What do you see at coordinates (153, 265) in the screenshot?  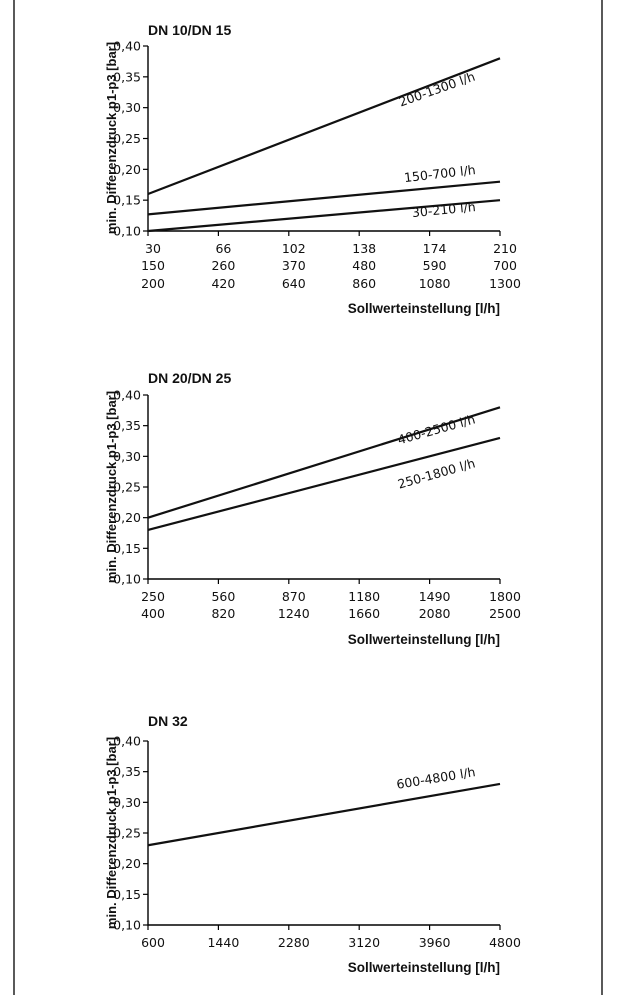 I see `x-tick-label: 150` at bounding box center [153, 265].